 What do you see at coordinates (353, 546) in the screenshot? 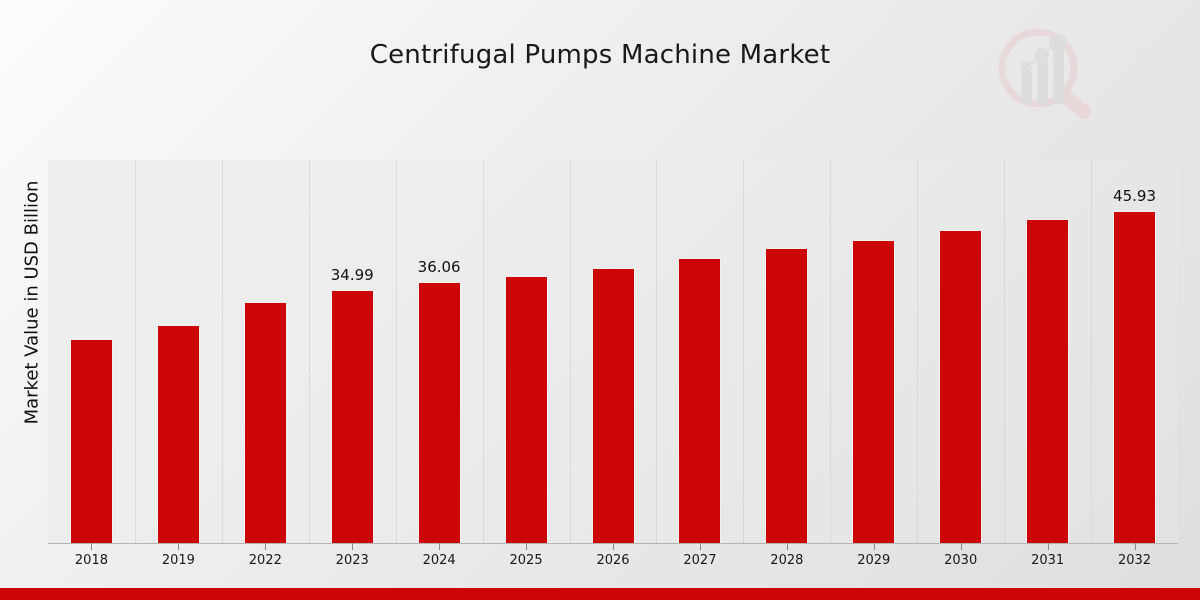
I see `x-tick-mark-2023` at bounding box center [353, 546].